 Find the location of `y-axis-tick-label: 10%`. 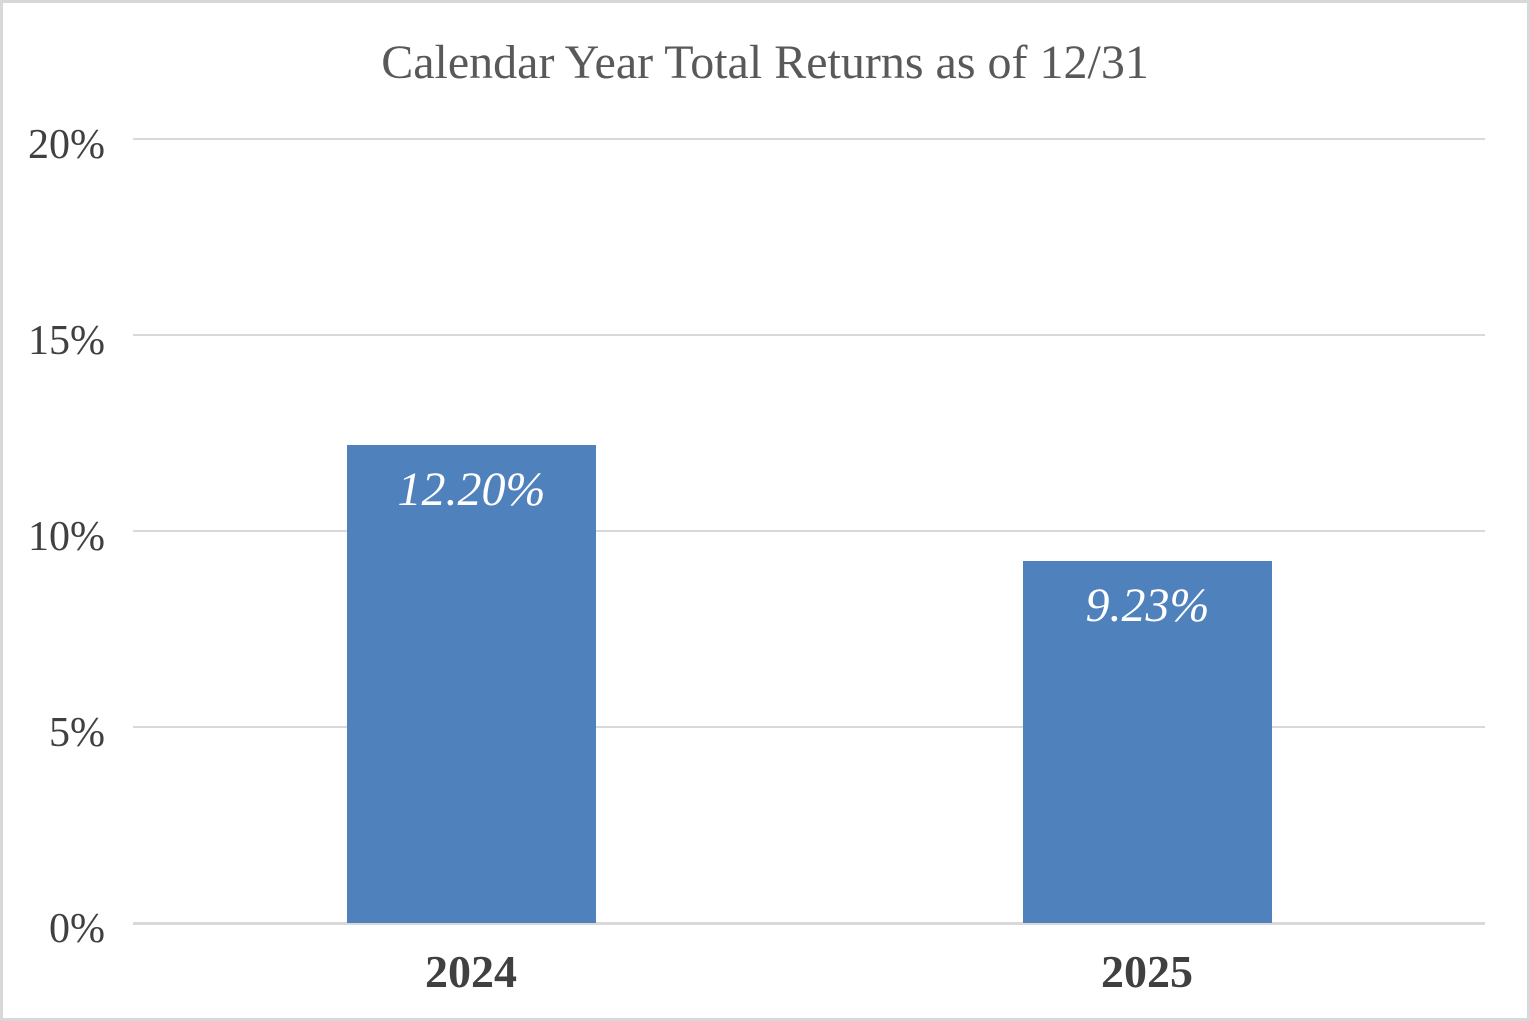

y-axis-tick-label: 10% is located at coordinates (66, 537).